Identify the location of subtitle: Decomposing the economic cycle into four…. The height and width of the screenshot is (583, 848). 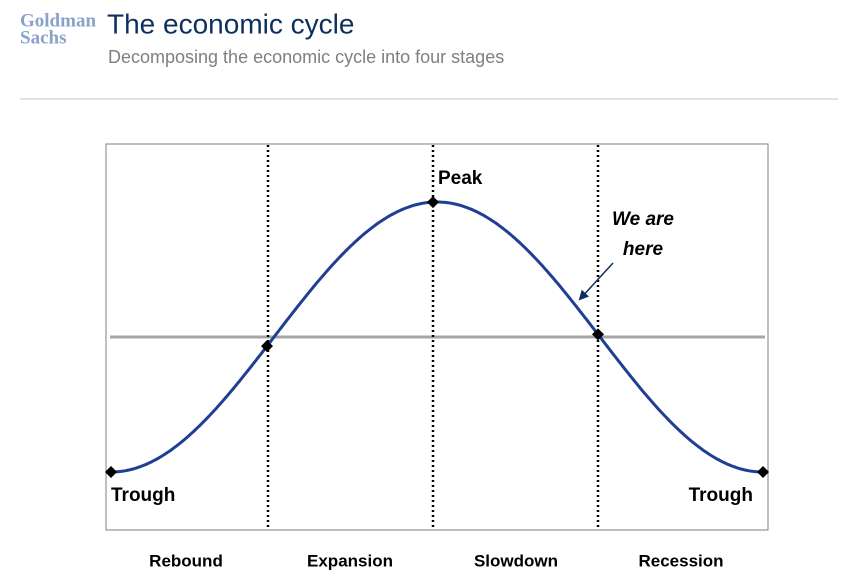
(306, 57).